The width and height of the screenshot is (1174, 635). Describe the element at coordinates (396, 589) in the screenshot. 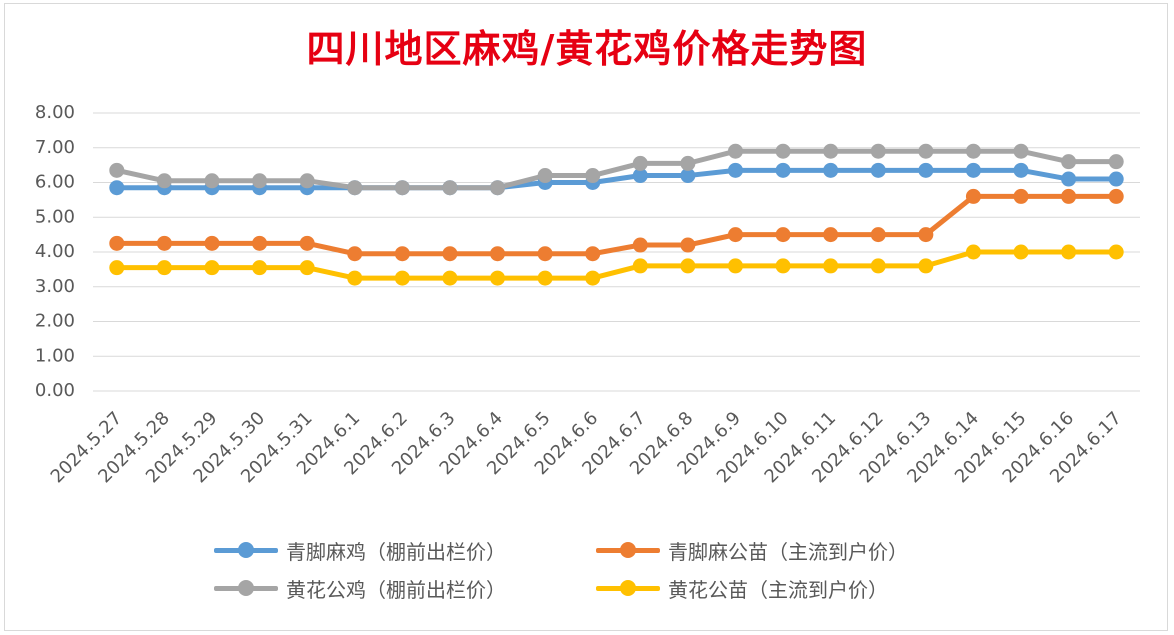

I see `legend-label: 黄花公鸡（棚前出栏价）` at that location.